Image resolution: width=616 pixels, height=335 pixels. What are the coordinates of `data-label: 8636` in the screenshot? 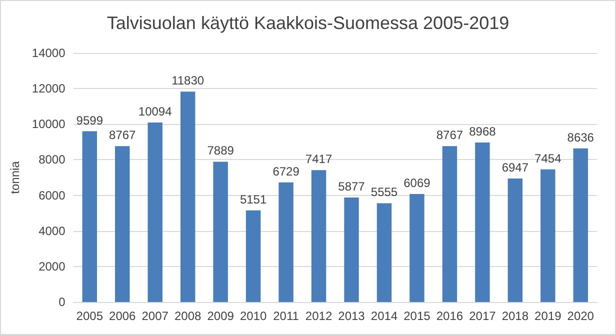 It's located at (580, 137).